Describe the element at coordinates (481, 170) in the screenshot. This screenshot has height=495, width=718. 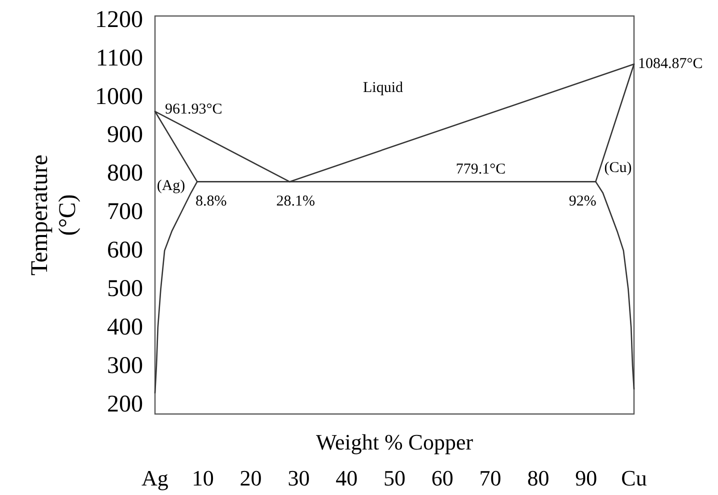
I see `annotation: 779.1°C` at that location.